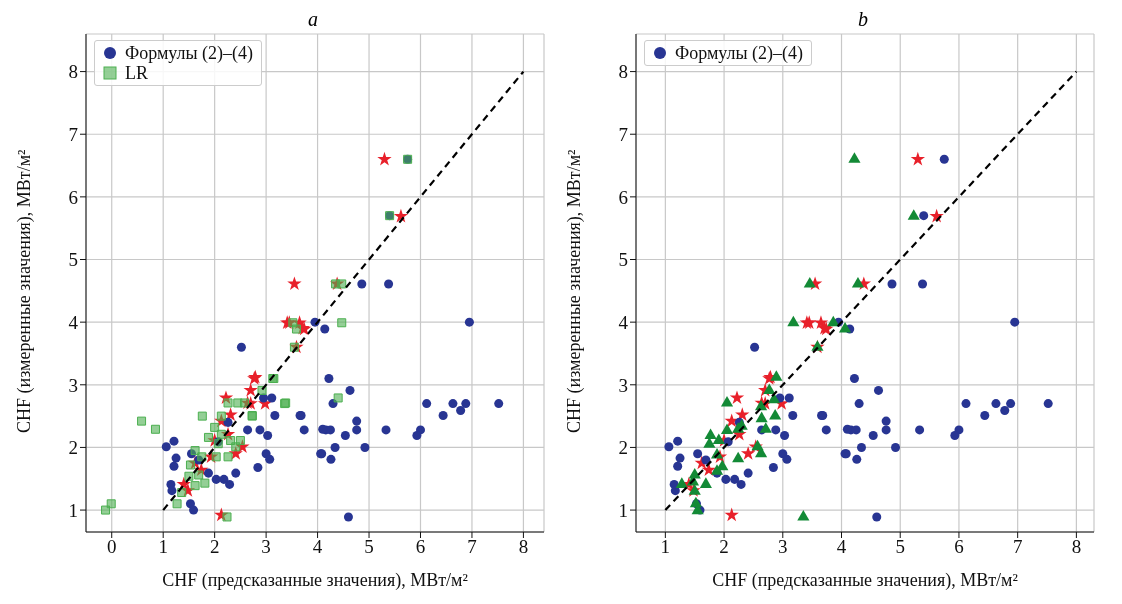  I want to click on x-tick-label: 0, so click(111, 547).